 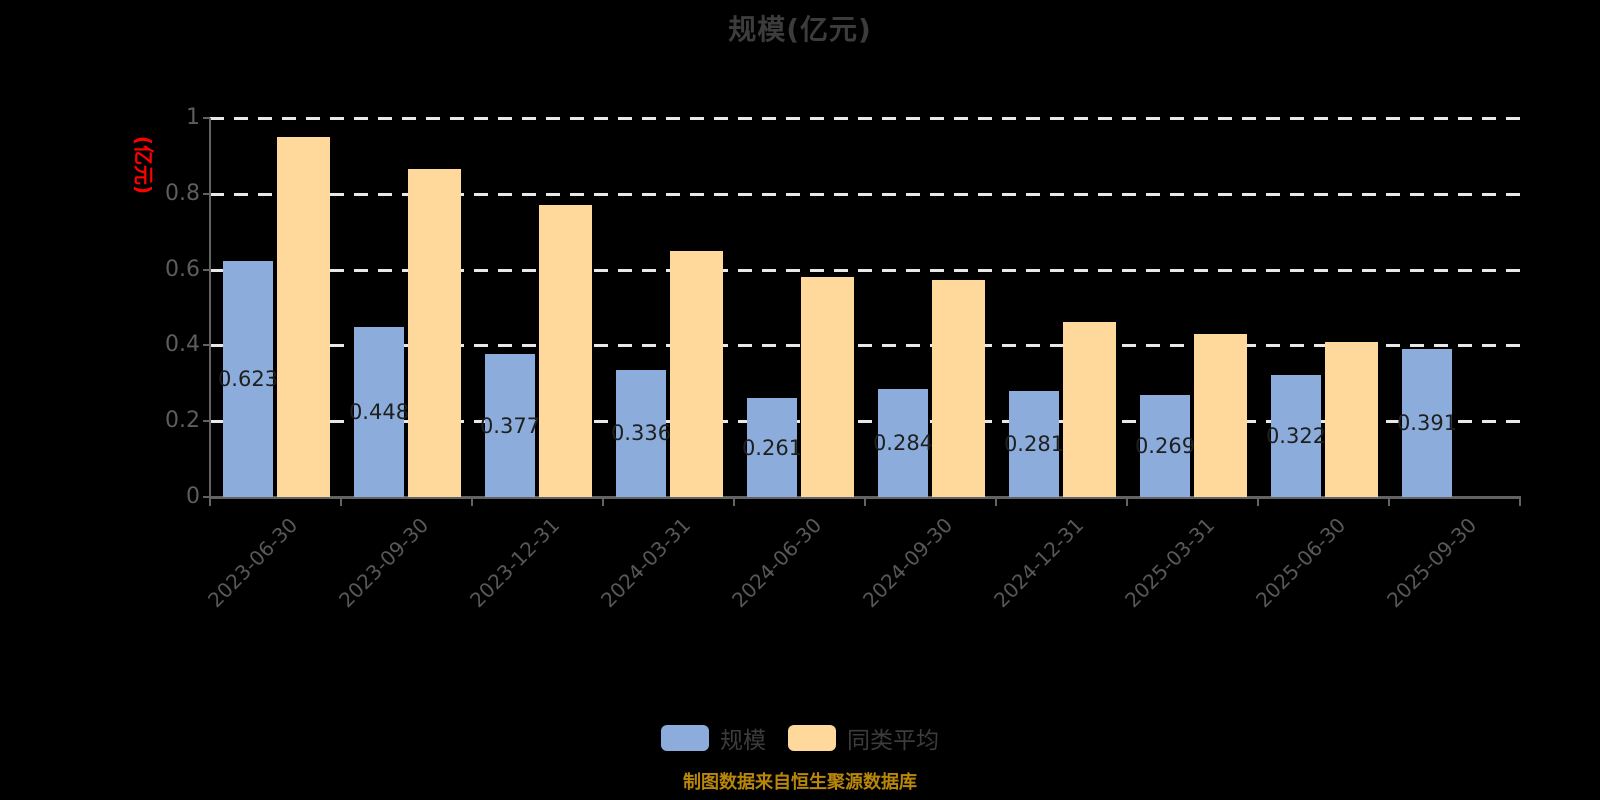 I want to click on x-axis-label: 2025-06-30, so click(x=1301, y=563).